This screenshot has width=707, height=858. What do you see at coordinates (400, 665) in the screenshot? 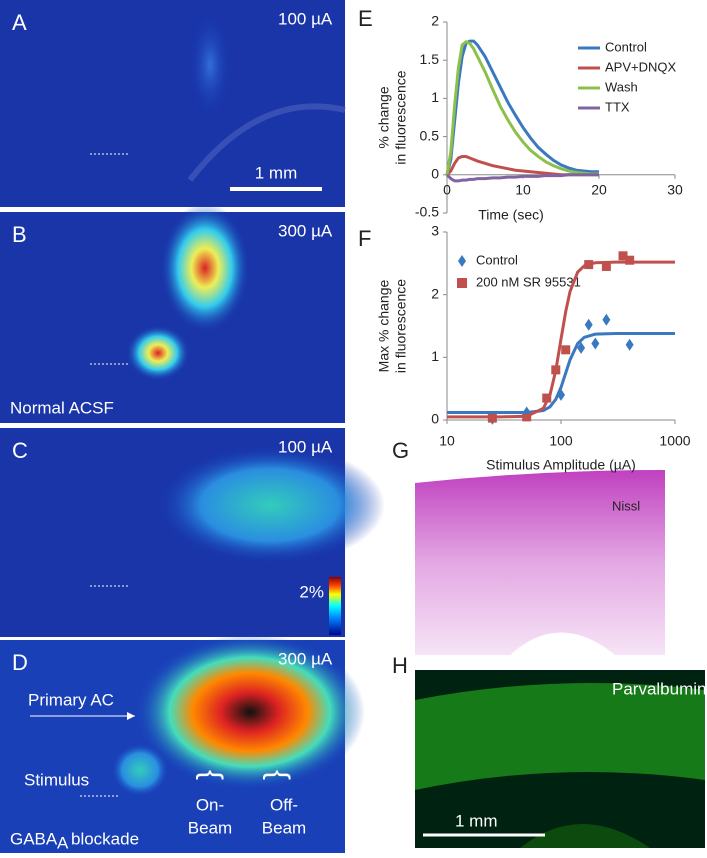
I see `panel-letter: H` at bounding box center [400, 665].